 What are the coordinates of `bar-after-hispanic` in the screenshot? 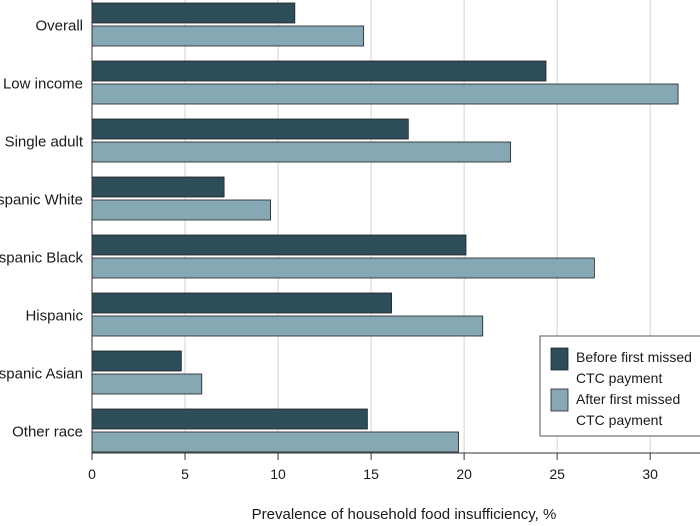 It's located at (287, 326).